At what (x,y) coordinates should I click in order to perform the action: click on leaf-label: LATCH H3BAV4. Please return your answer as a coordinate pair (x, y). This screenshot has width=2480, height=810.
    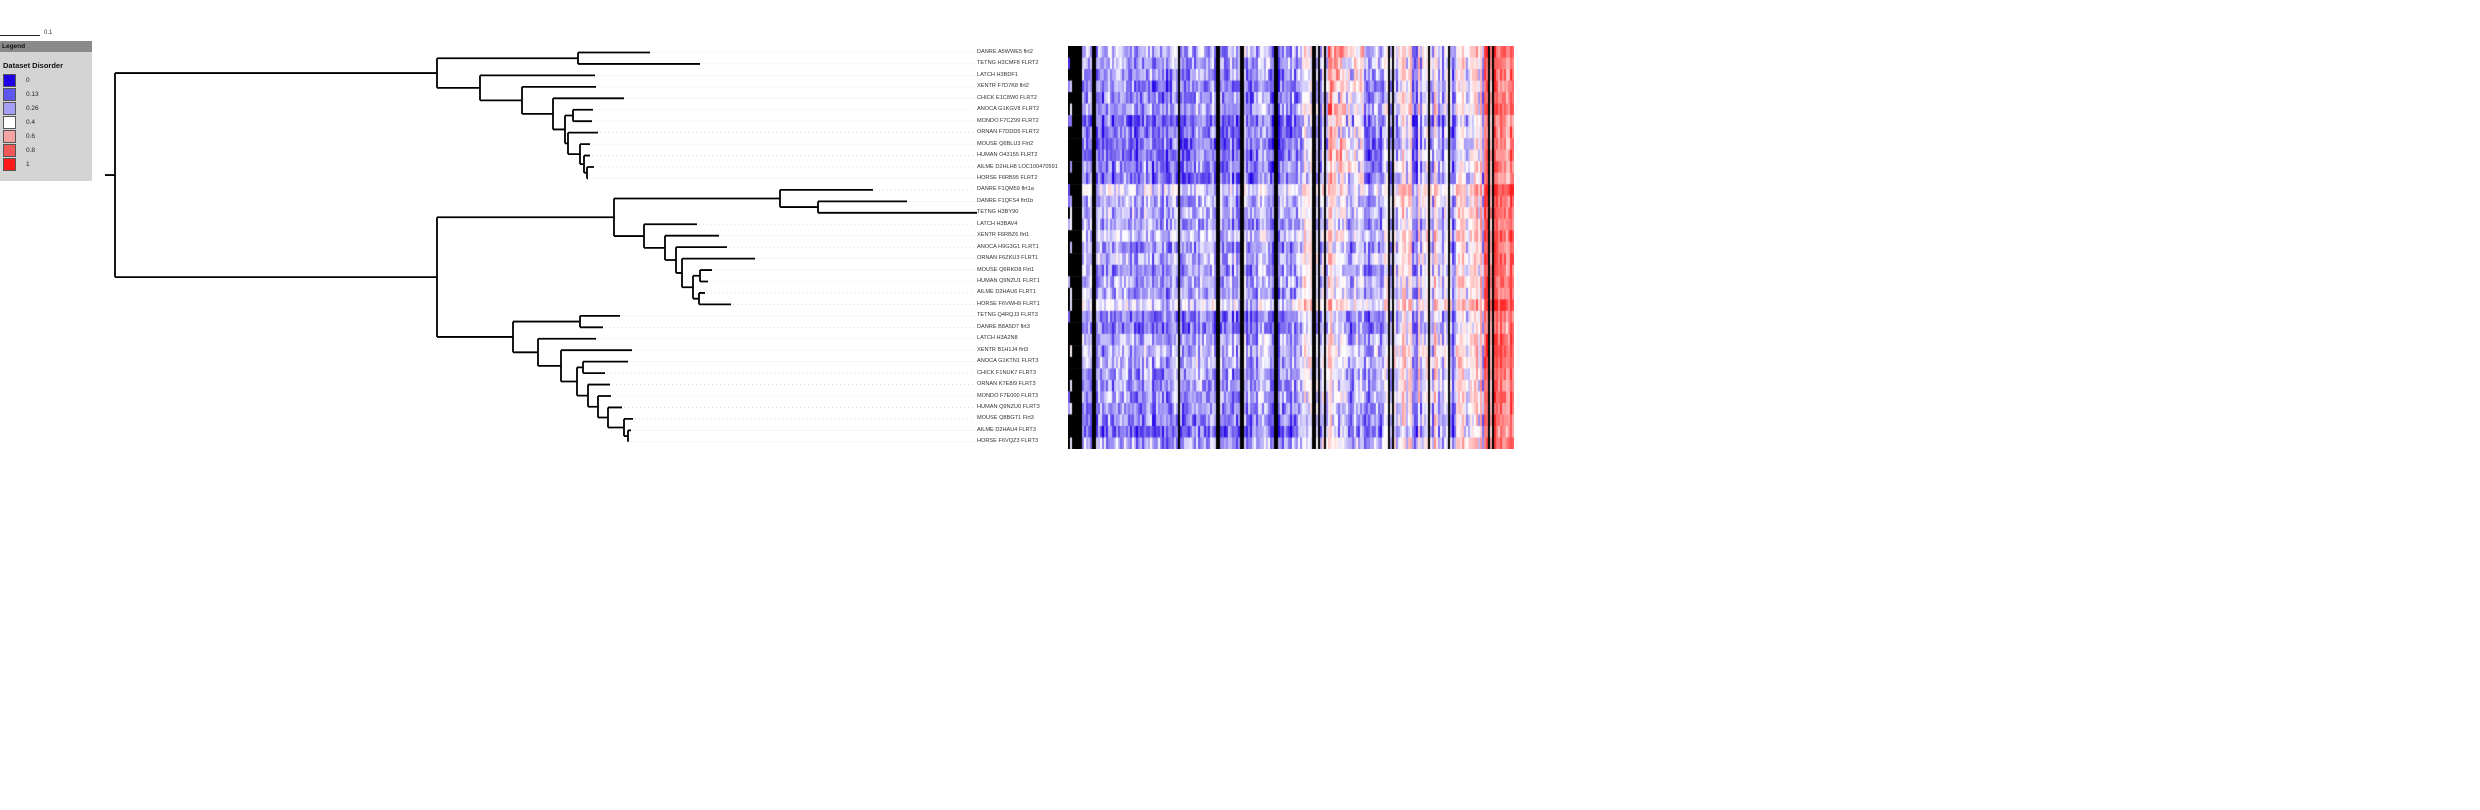
    Looking at the image, I should click on (997, 223).